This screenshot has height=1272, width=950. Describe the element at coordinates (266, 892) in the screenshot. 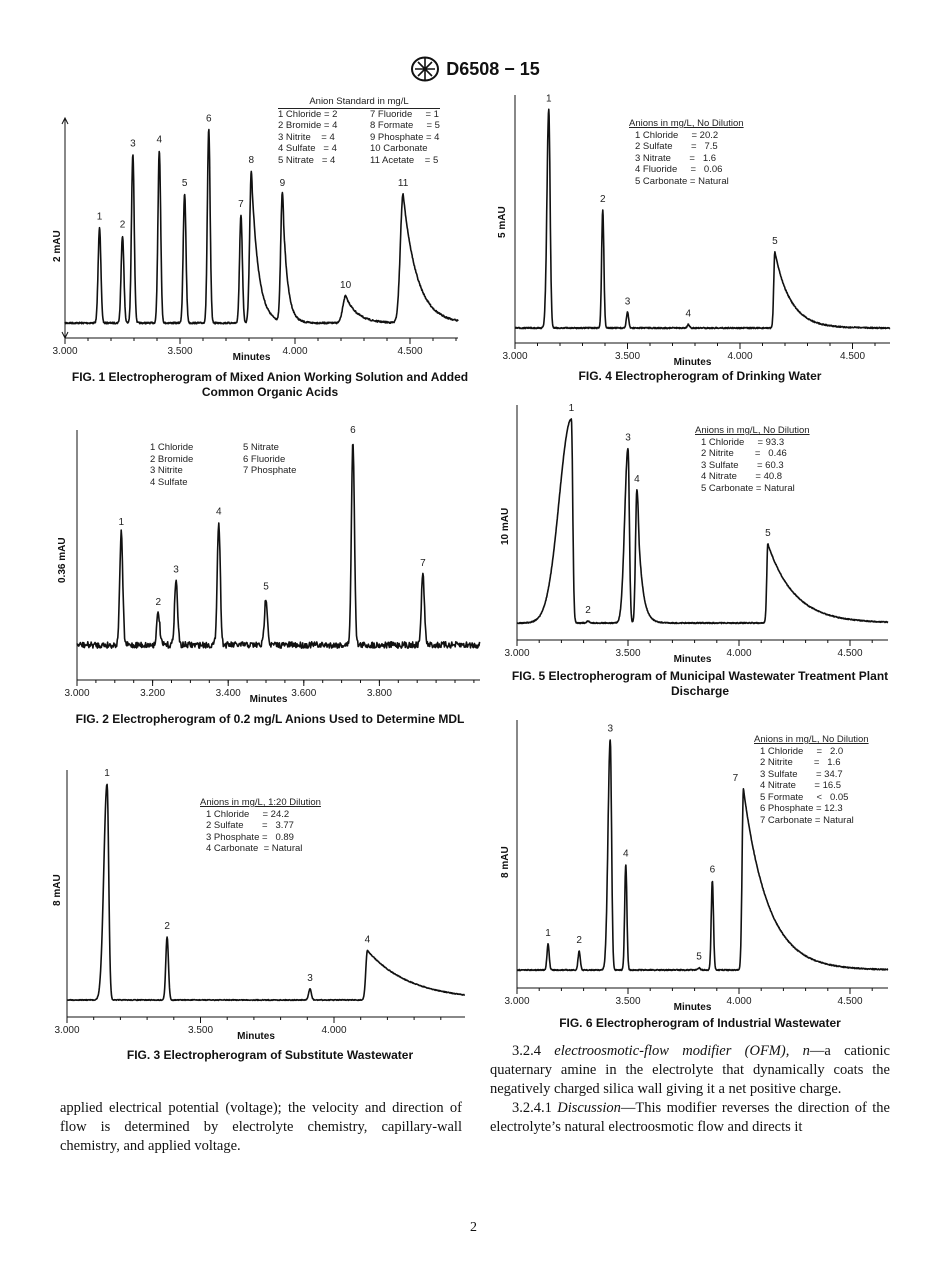

I see `fig3-trace` at that location.